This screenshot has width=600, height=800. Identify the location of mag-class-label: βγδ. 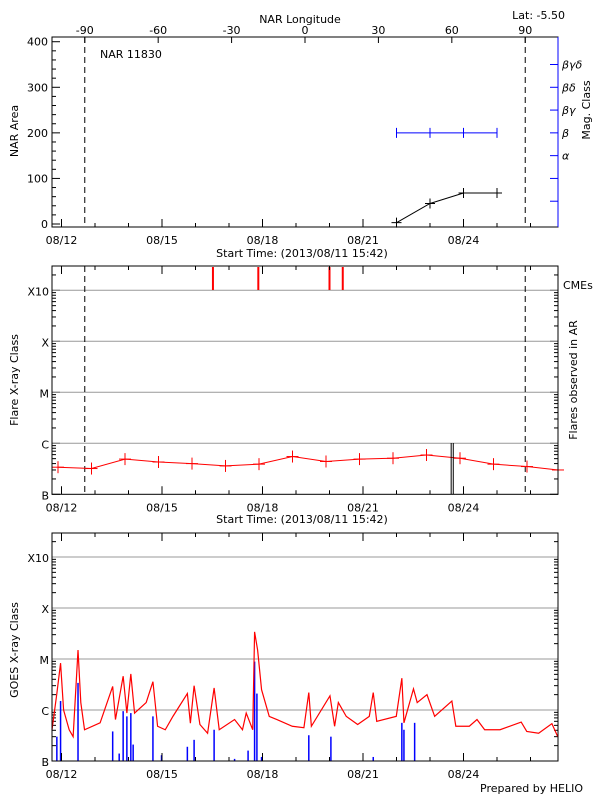
(572, 65).